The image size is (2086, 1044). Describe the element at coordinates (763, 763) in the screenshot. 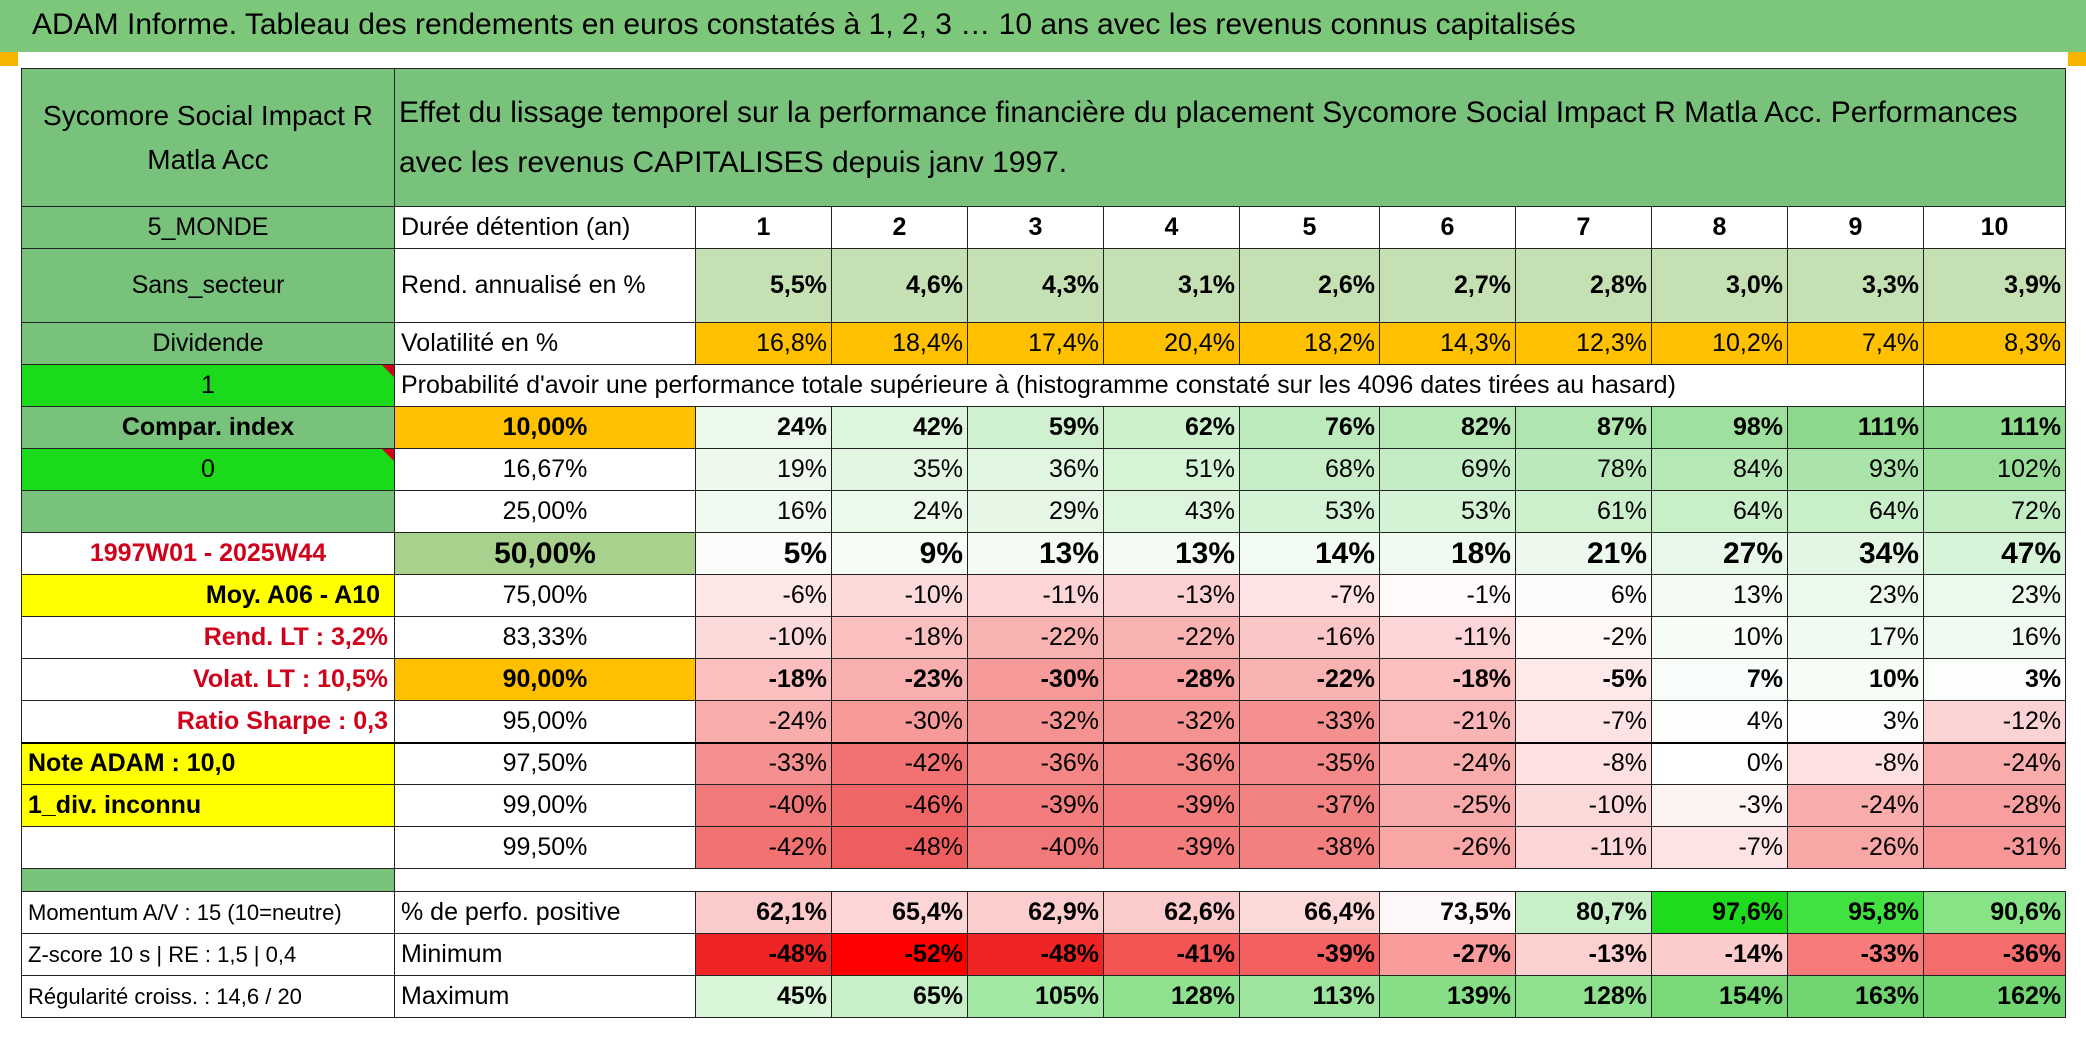

I see `quantile-value: -33%` at that location.